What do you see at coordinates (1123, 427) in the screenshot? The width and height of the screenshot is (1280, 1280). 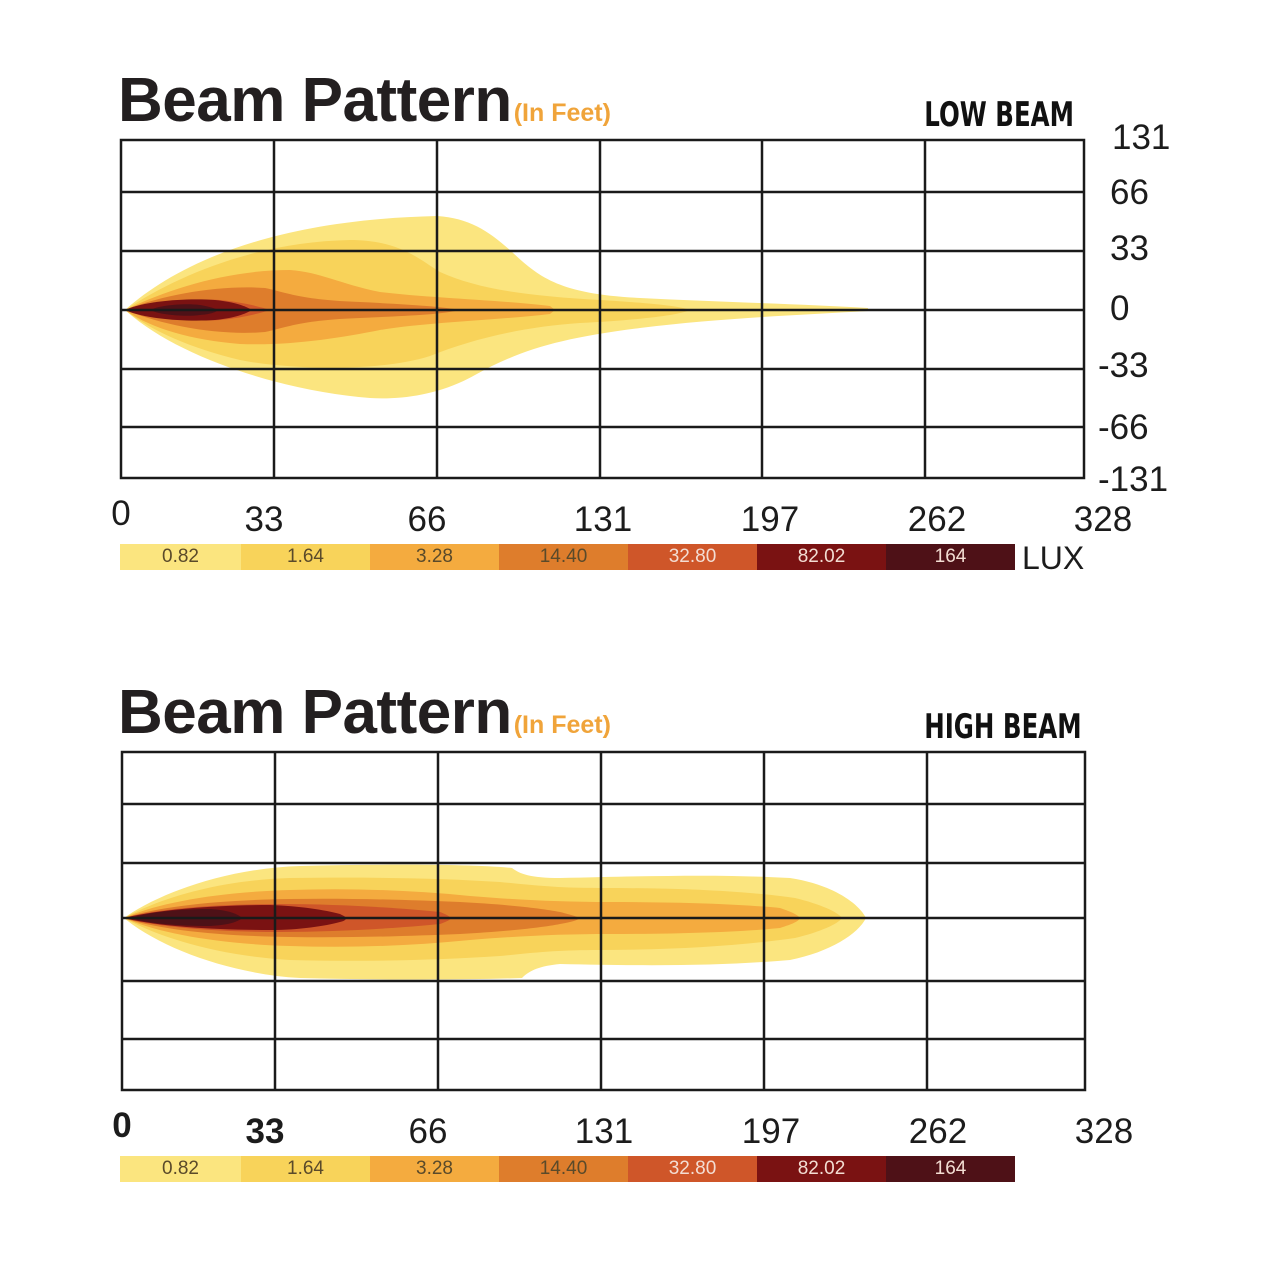 I see `y-tick-label: -66` at bounding box center [1123, 427].